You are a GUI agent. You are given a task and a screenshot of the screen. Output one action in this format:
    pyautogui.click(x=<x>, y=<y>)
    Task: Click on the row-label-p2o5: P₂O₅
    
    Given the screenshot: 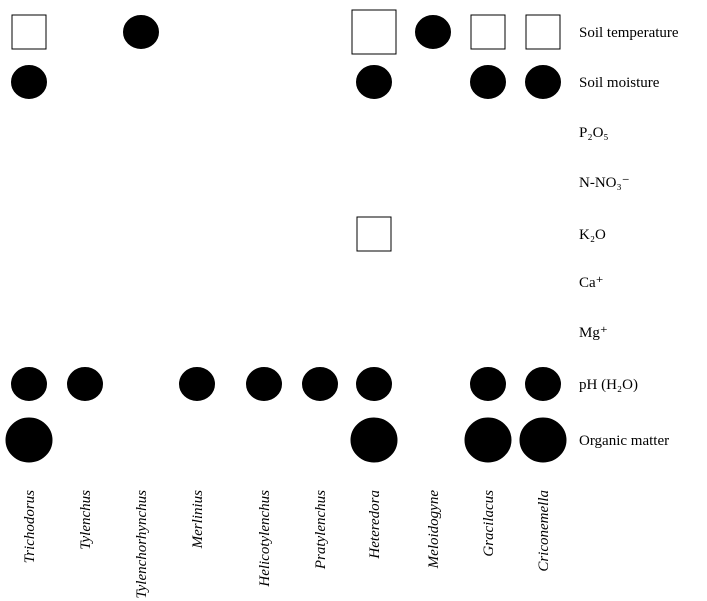 What is the action you would take?
    pyautogui.click(x=594, y=133)
    